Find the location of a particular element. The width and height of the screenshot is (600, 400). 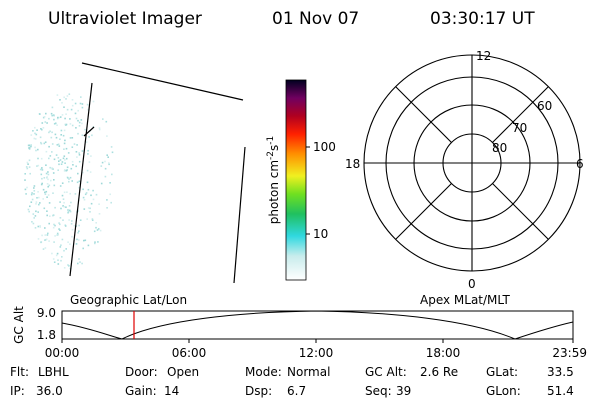

emission-dots is located at coordinates (69, 181).